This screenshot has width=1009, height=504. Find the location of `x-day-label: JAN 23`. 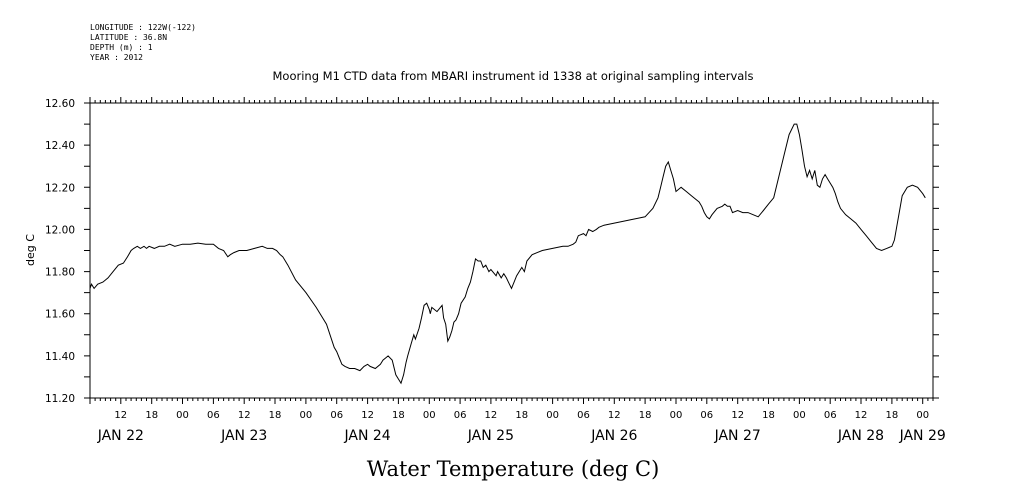

x-day-label: JAN 23 is located at coordinates (243, 436).